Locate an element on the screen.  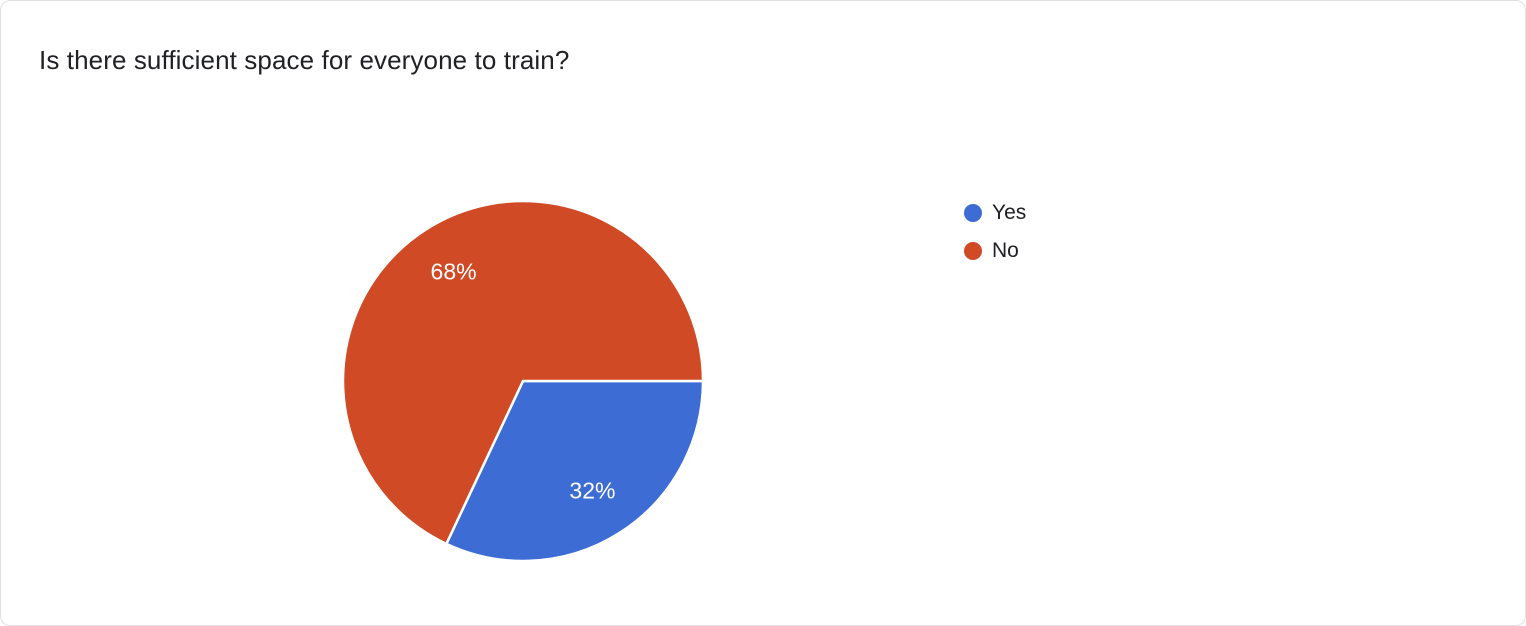
legend-label-yes: Yes is located at coordinates (1009, 212).